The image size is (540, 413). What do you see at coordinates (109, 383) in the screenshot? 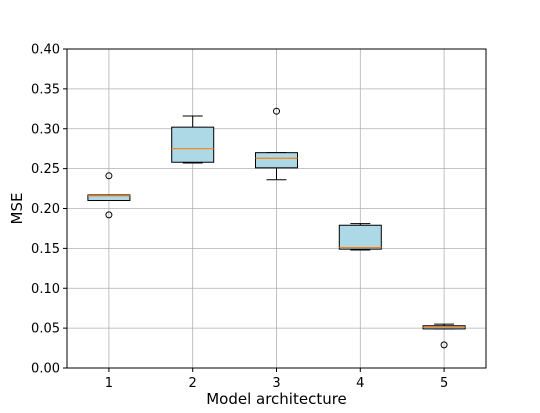
I see `x-tick-label: 1` at bounding box center [109, 383].